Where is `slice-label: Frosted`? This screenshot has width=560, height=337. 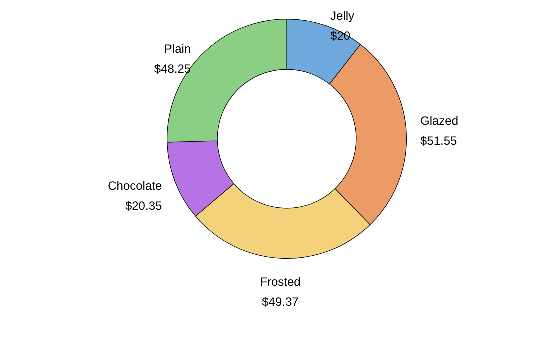 slice-label: Frosted is located at coordinates (280, 281).